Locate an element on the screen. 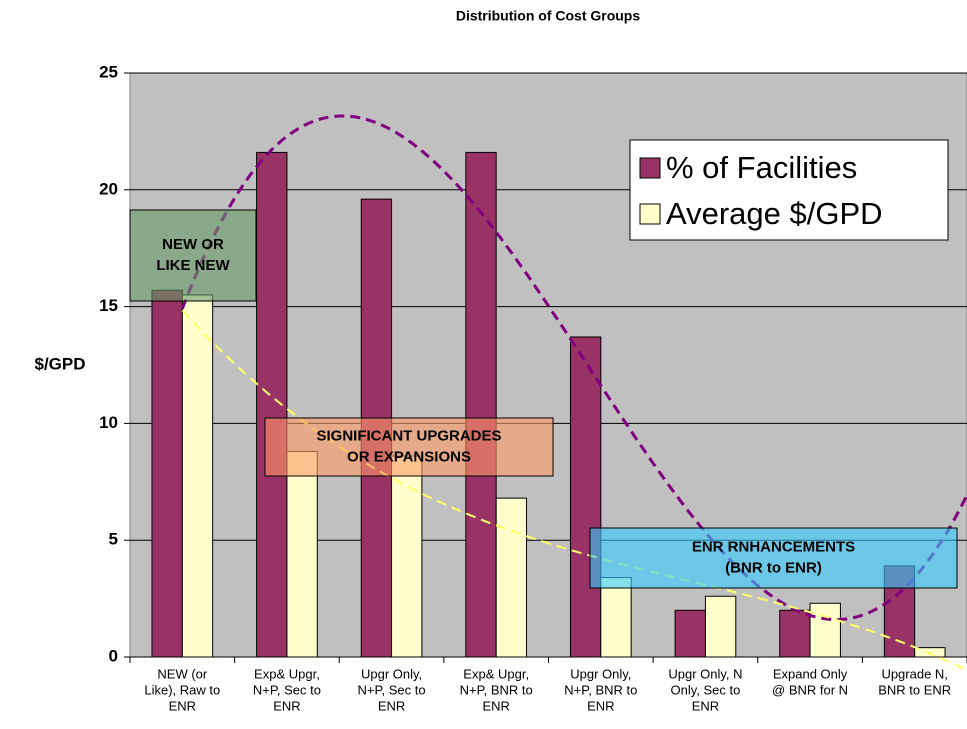 The image size is (967, 729). chart-title: Distribution of Cost Groups is located at coordinates (548, 16).